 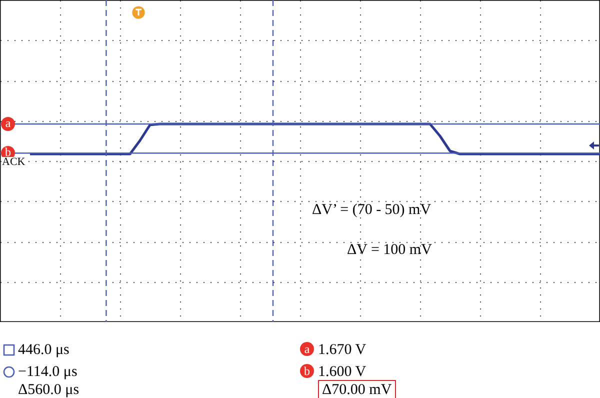 I want to click on text: 1.670 V, so click(x=342, y=350).